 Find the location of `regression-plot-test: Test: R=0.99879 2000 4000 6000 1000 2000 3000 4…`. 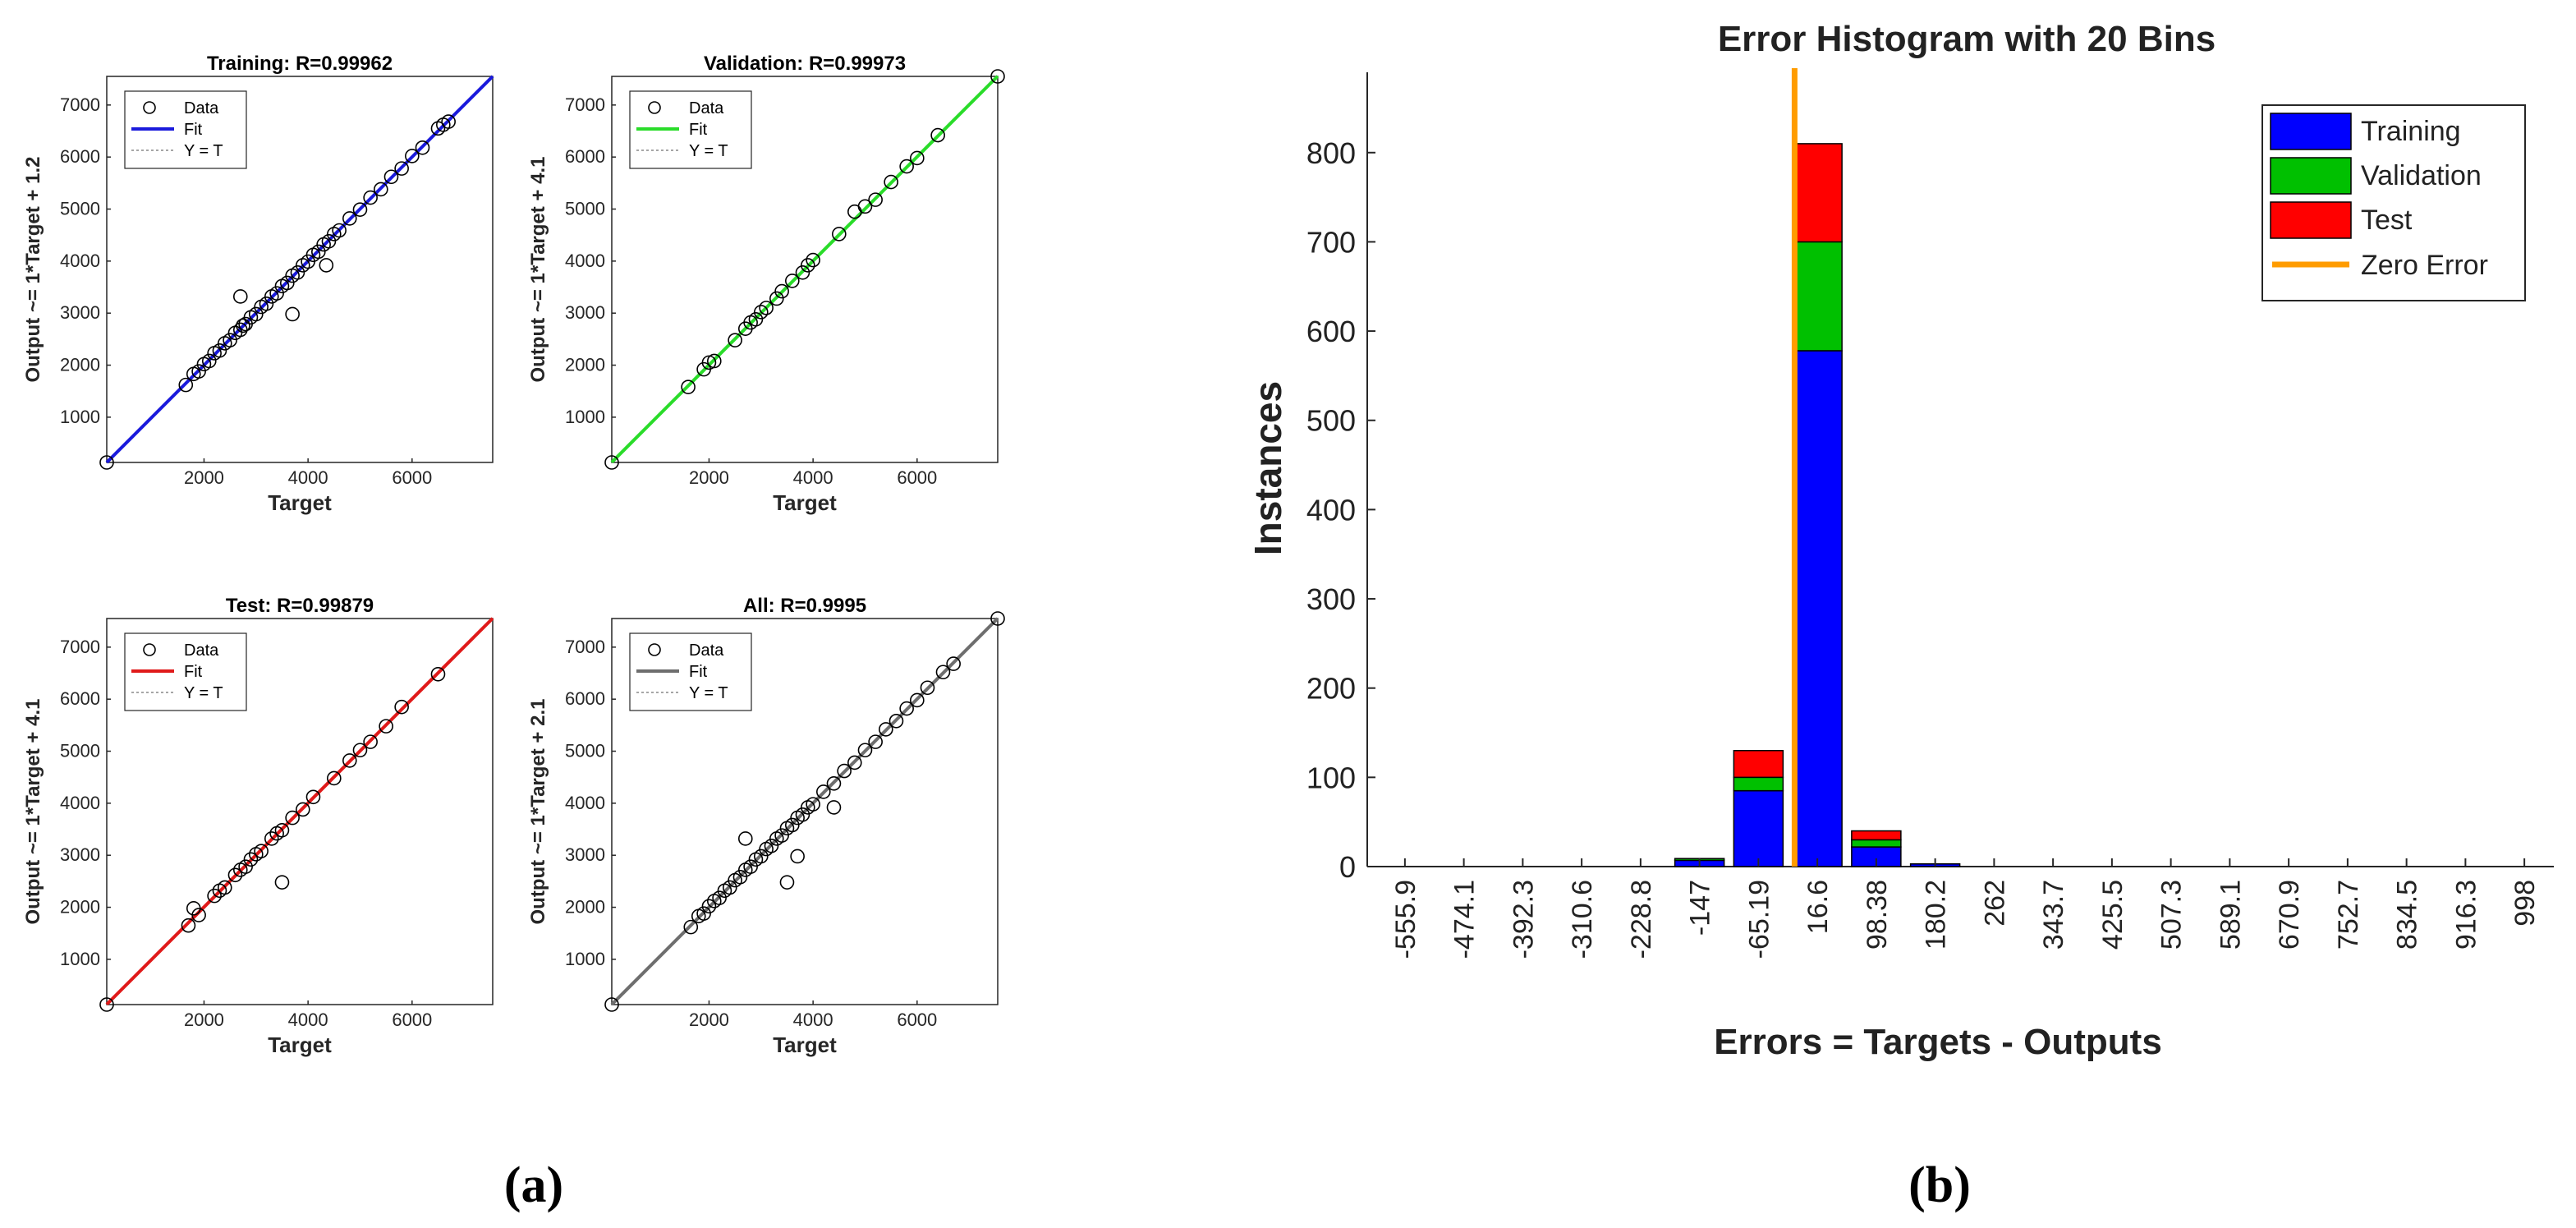

regression-plot-test: Test: R=0.99879 2000 4000 6000 1000 2000 3000 4… is located at coordinates (258, 826).